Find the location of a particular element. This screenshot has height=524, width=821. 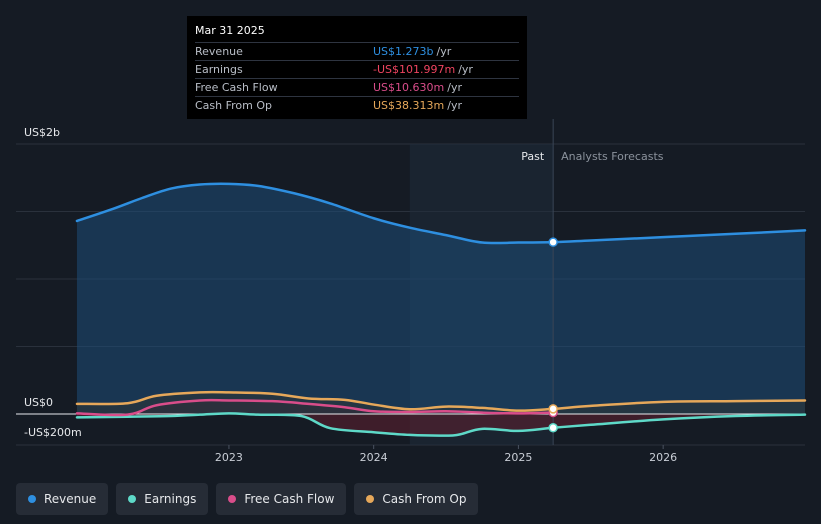

legend-item-free-cash-flow: Free Cash Flow is located at coordinates (281, 499).